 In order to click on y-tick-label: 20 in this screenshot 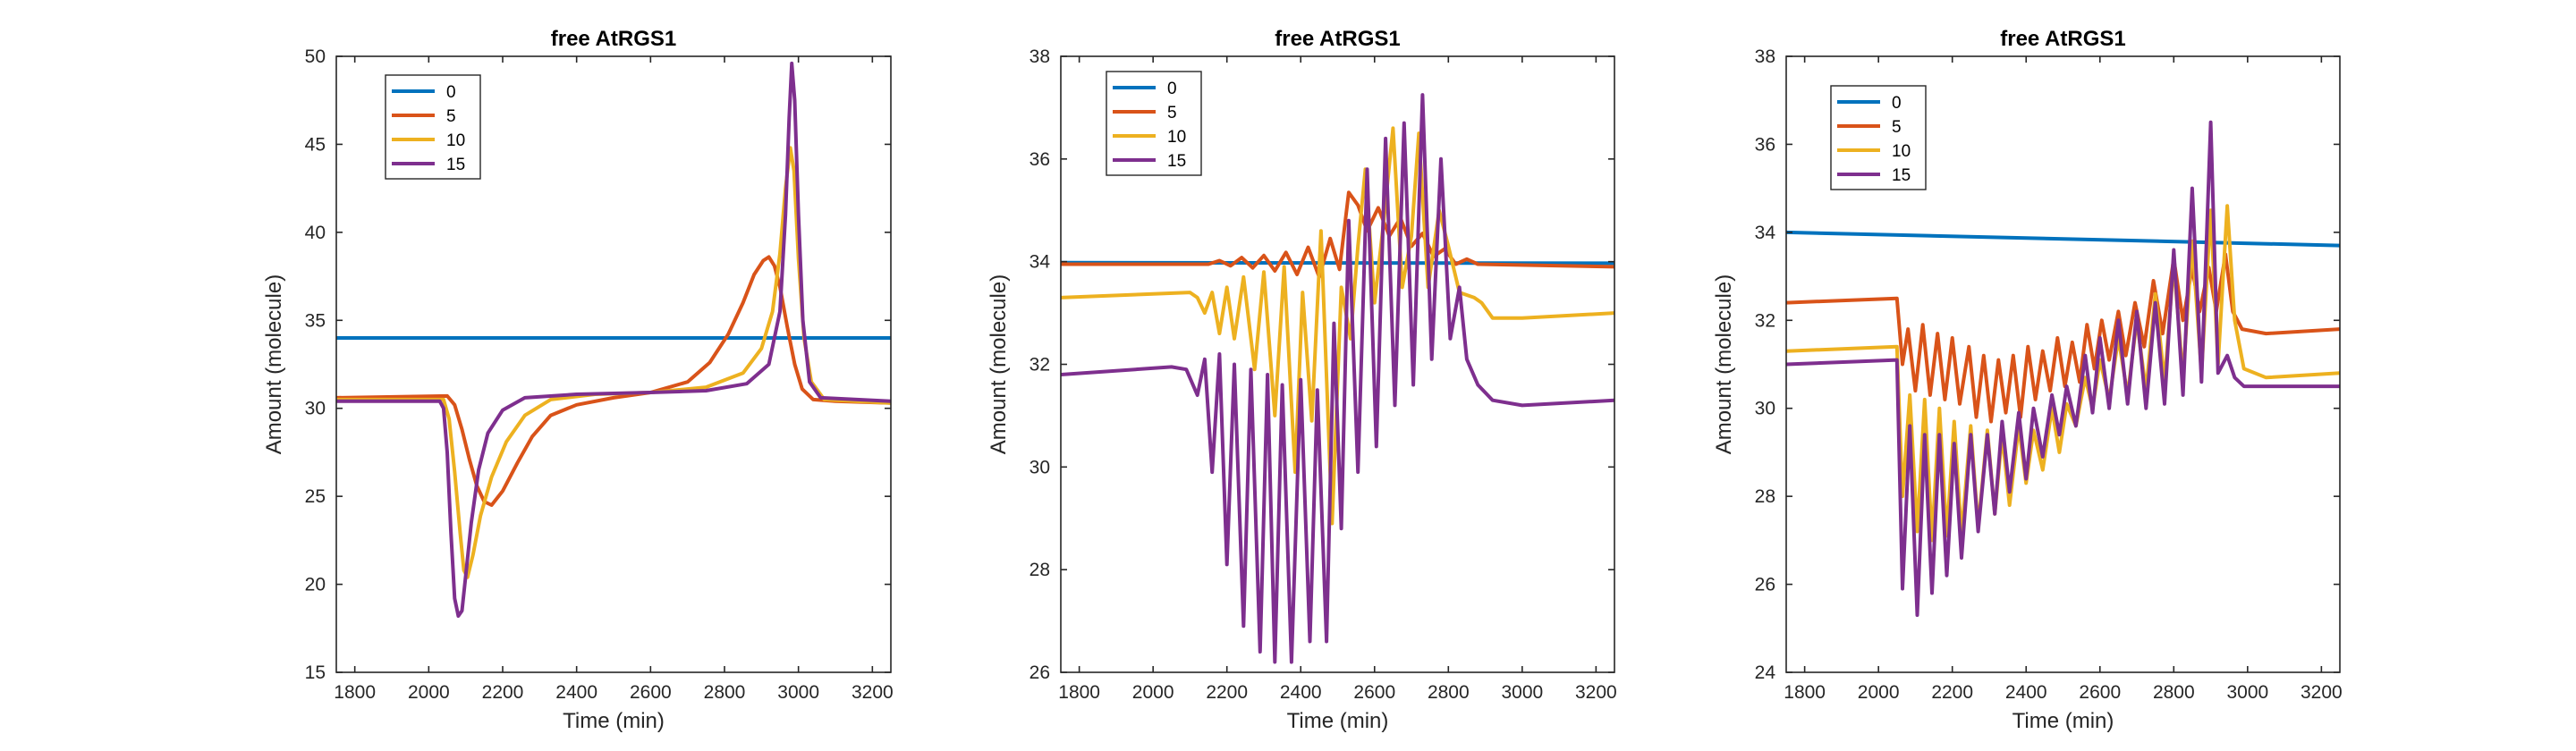, I will do `click(315, 585)`.